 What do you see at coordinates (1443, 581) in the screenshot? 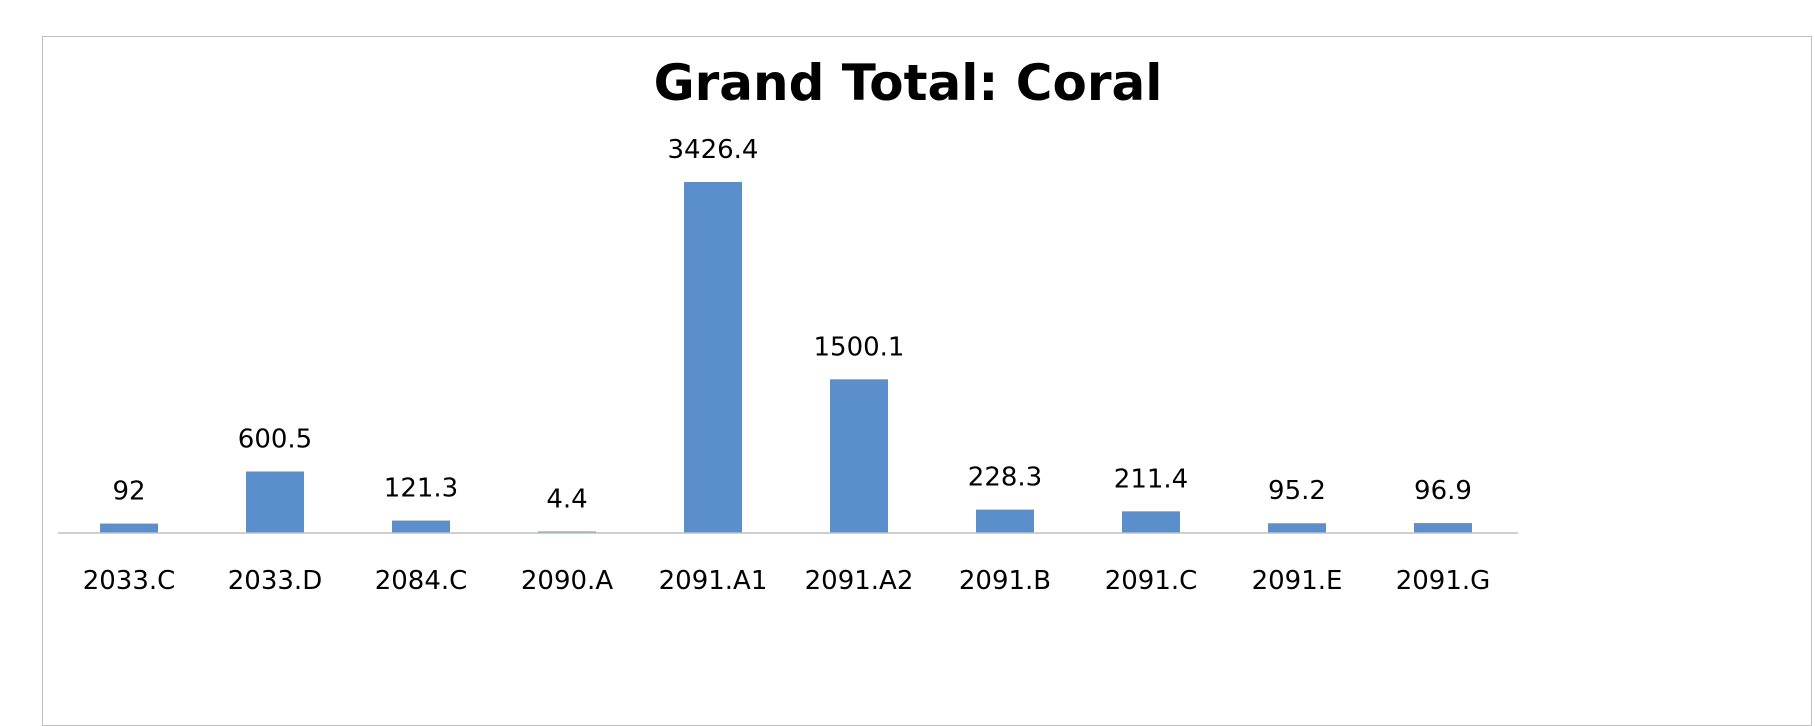
I see `x-tick-label-2091.G: 2091.G` at bounding box center [1443, 581].